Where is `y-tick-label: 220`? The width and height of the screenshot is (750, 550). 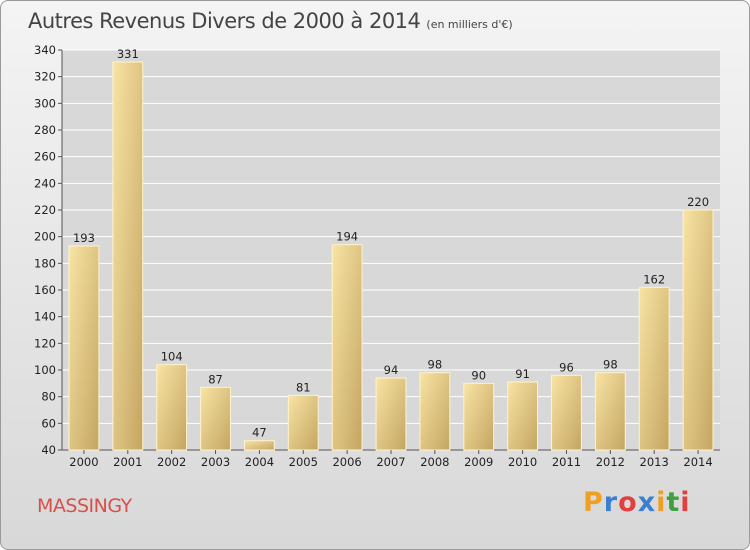
y-tick-label: 220 is located at coordinates (45, 210).